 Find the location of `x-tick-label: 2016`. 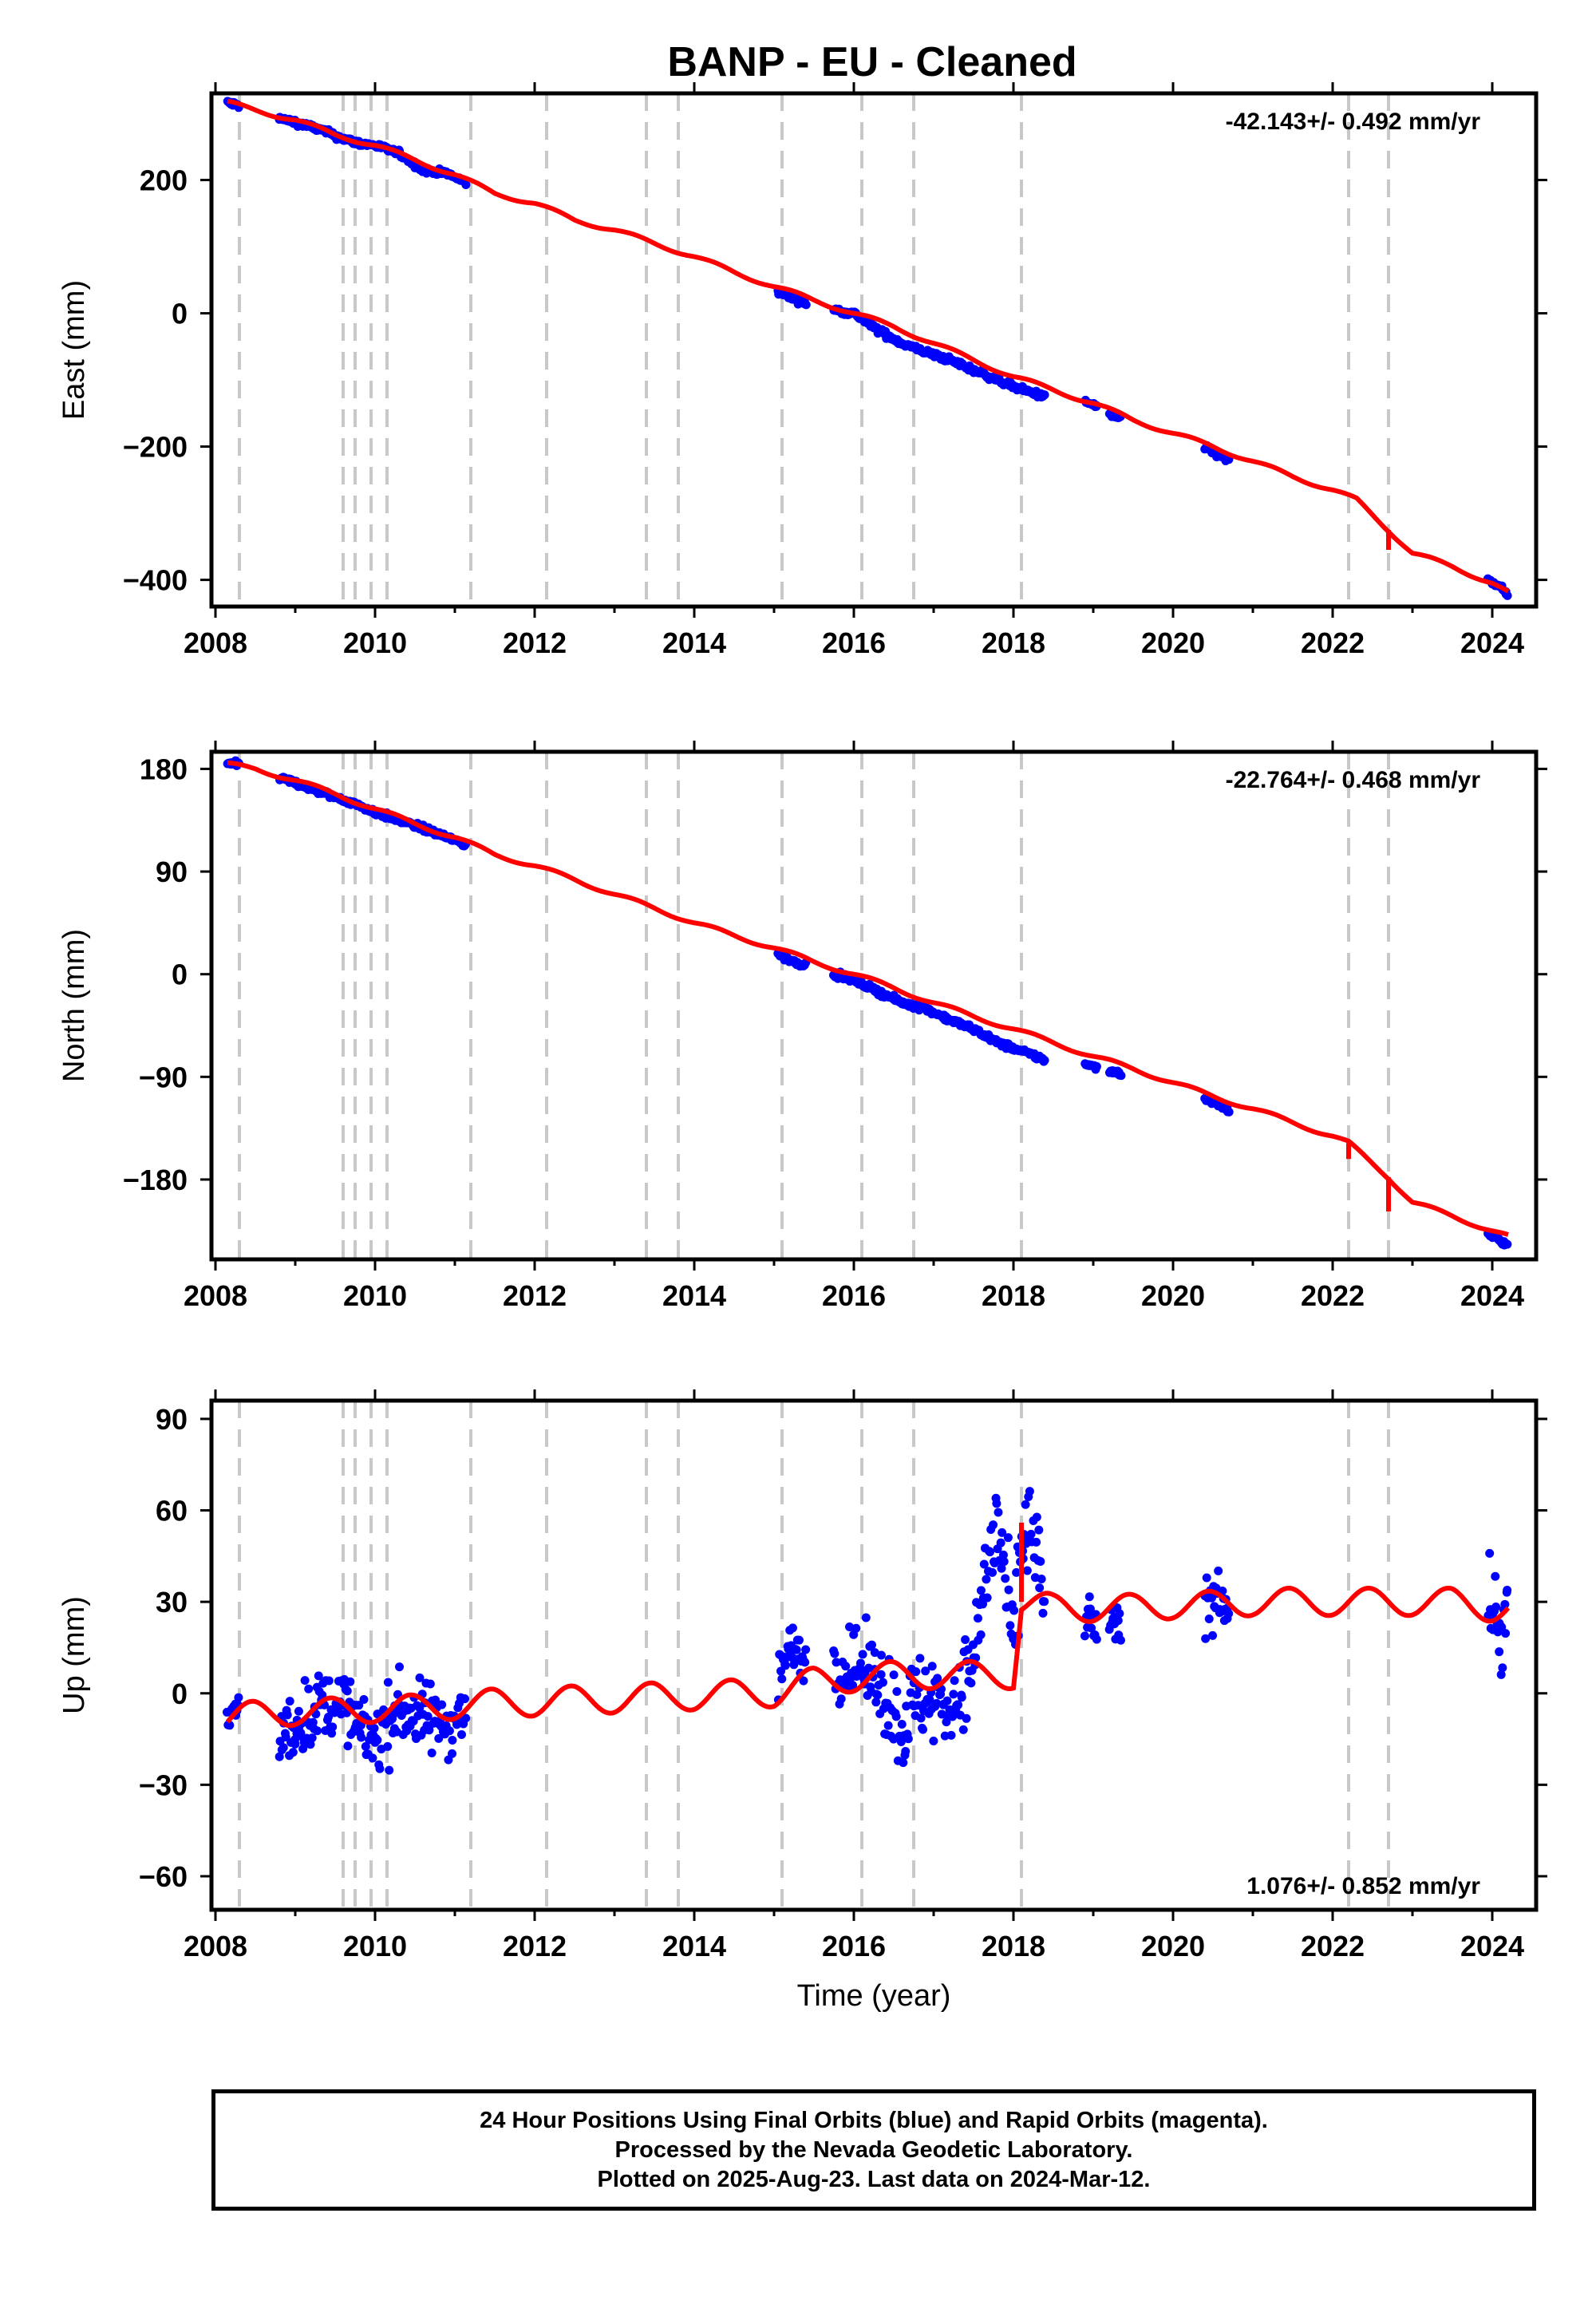

x-tick-label: 2016 is located at coordinates (854, 1295).